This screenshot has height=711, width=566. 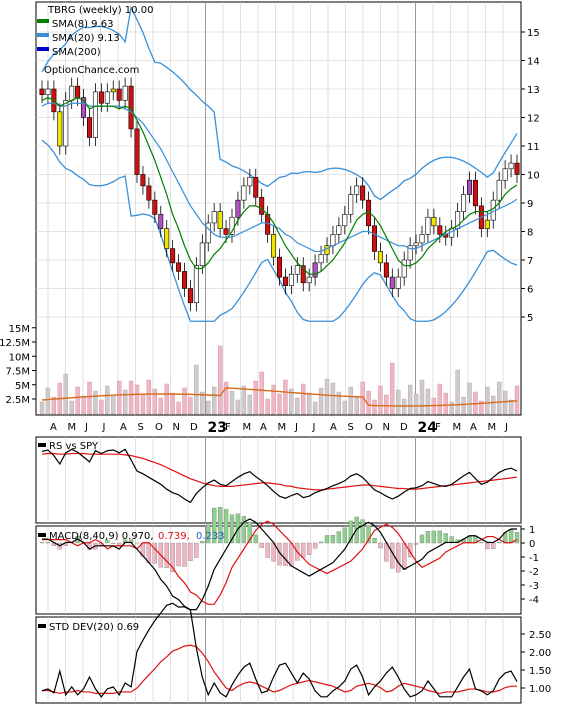 I want to click on sma200-legend: SMA(200), so click(x=76, y=52).